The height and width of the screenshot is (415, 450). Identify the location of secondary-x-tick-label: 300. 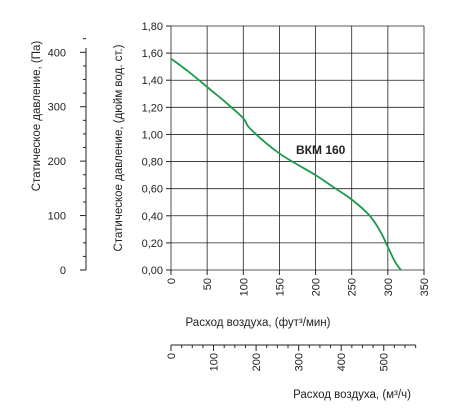
(300, 362).